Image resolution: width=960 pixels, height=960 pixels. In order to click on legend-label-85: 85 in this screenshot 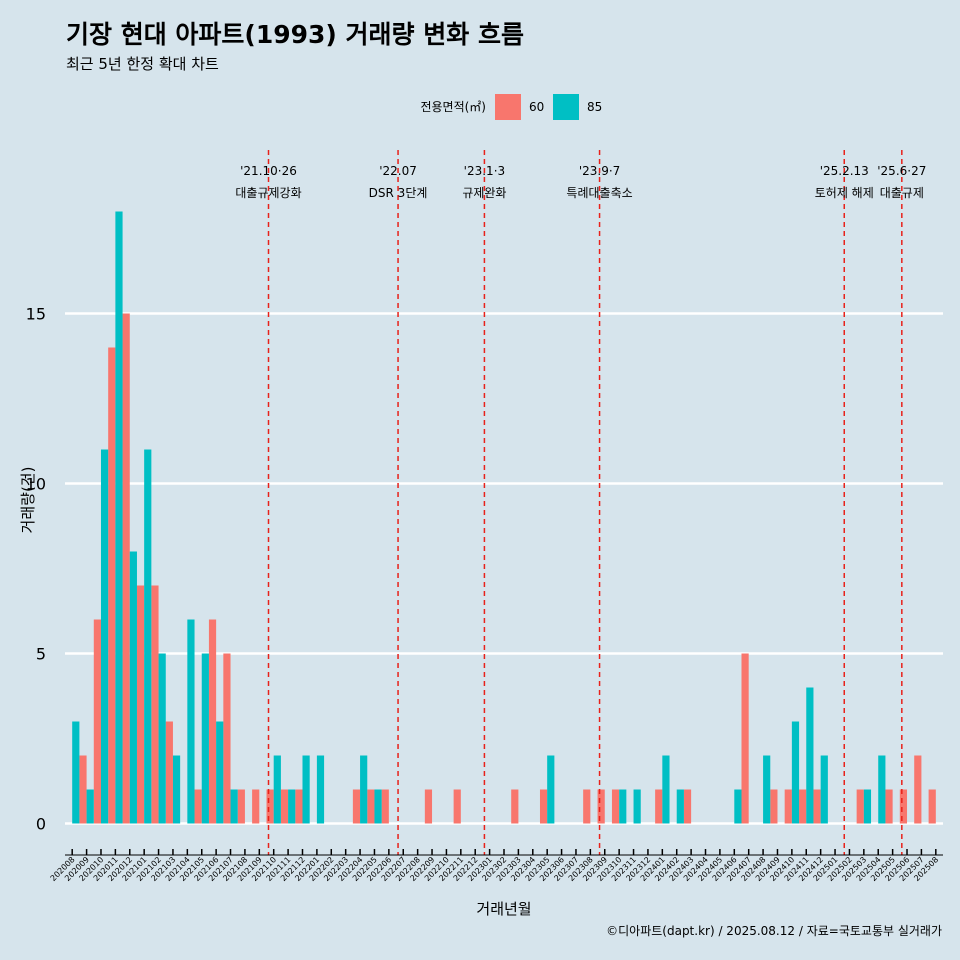, I will do `click(594, 107)`.